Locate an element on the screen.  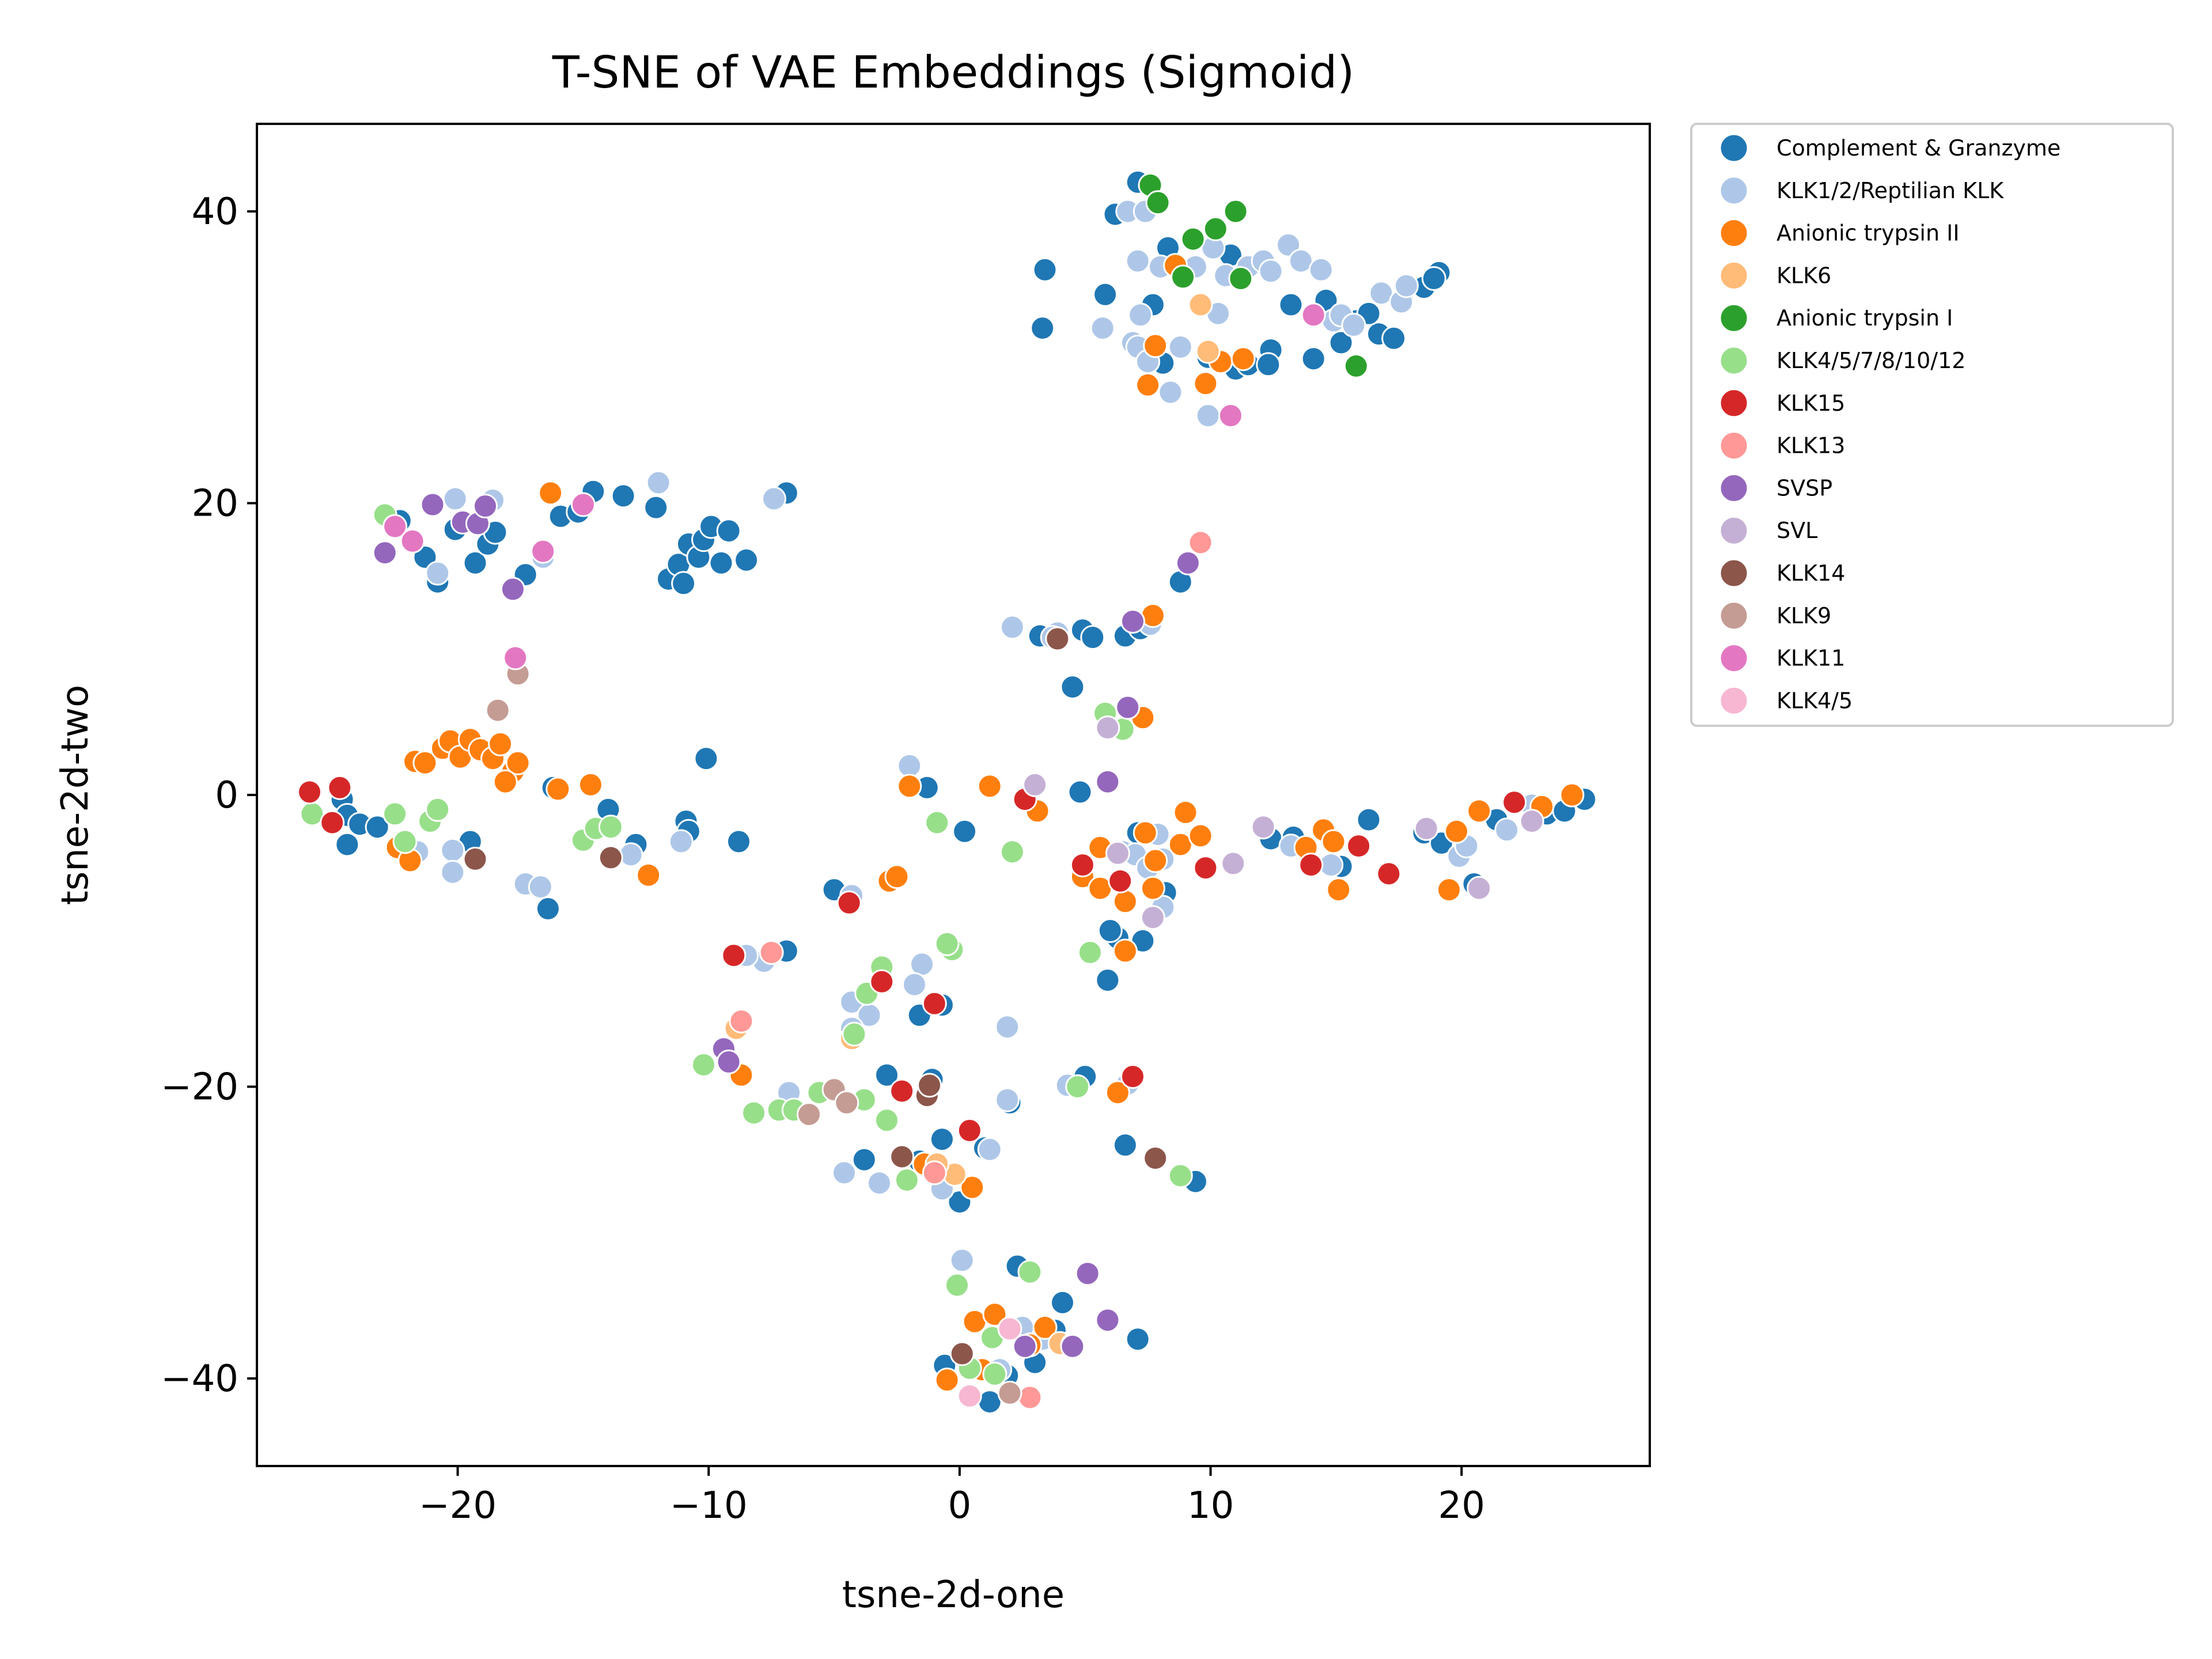
x-tick-label: 0 is located at coordinates (960, 1505).